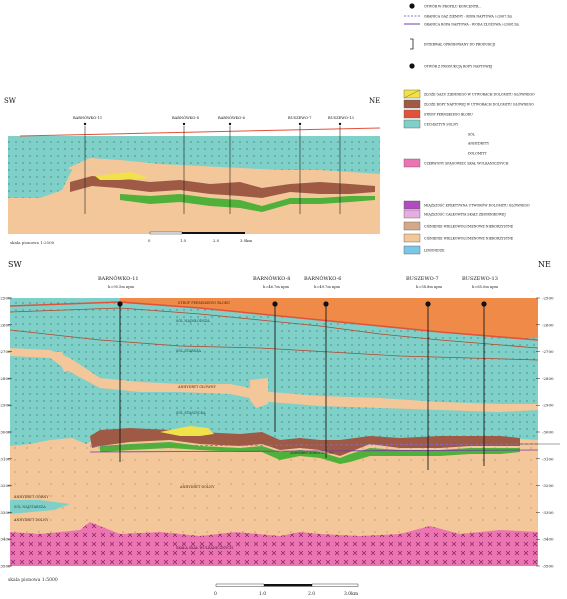  I want to click on main-scale-tick-0: 0, so click(215, 594).